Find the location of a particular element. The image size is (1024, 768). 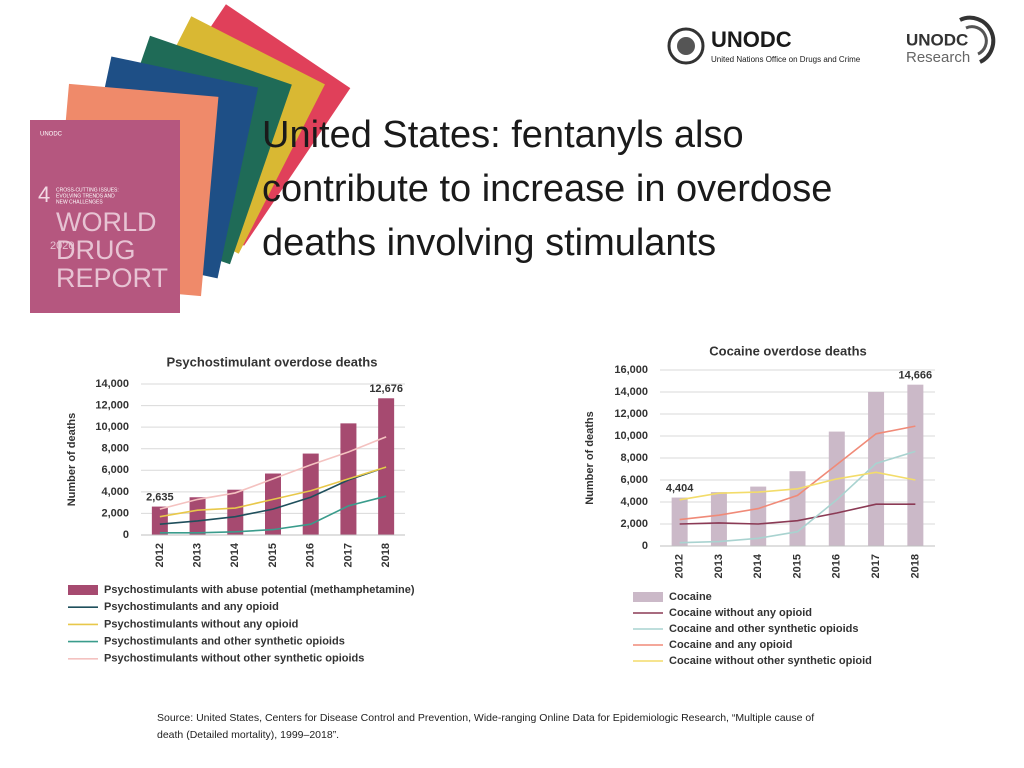

cover-title: DRUG is located at coordinates (96, 250).